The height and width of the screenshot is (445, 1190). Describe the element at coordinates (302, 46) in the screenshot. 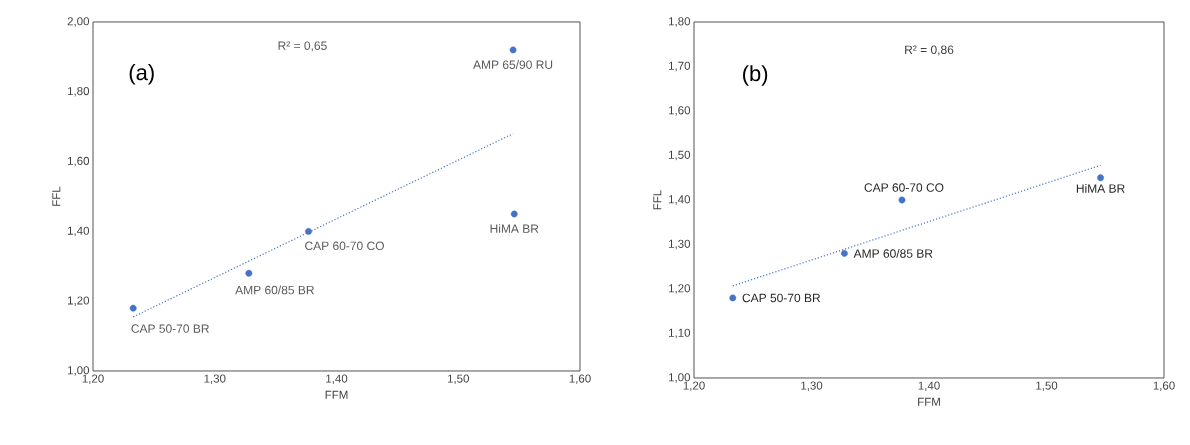

I see `annotation: R² = 0,65` at that location.